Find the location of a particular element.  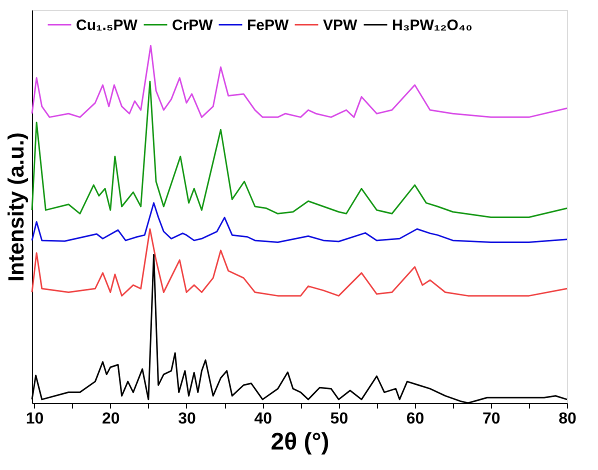

x-tick-label: 10 is located at coordinates (35, 419).